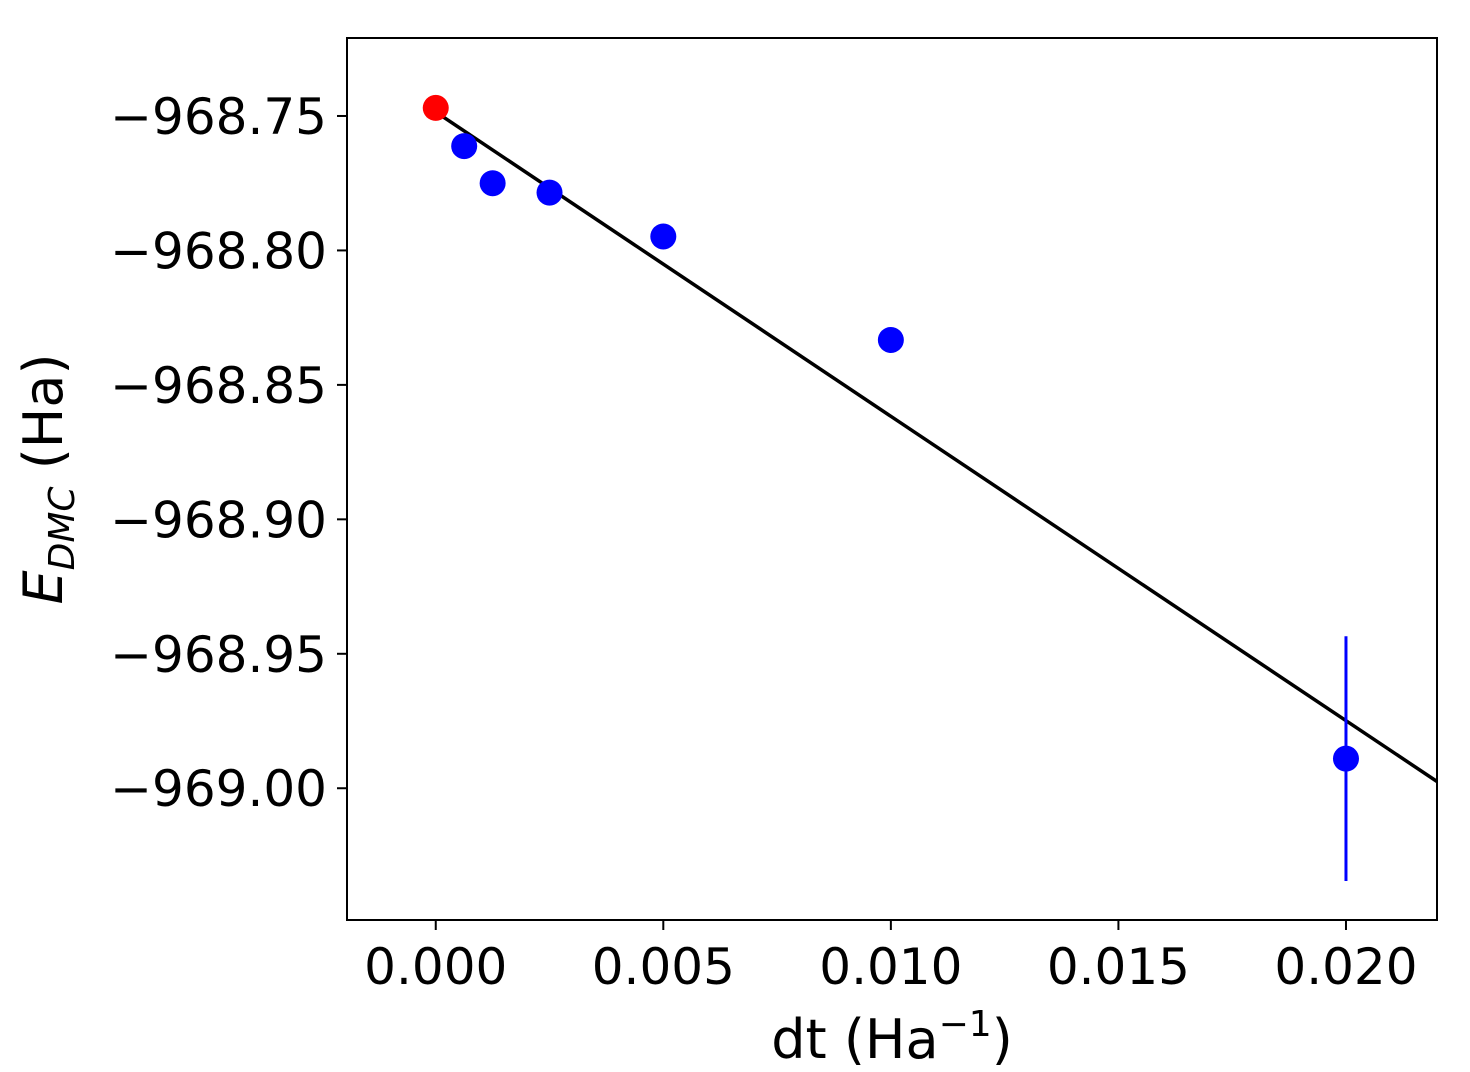 Image resolution: width=1470 pixels, height=1072 pixels. I want to click on x-tick-label: 0.000, so click(435, 967).